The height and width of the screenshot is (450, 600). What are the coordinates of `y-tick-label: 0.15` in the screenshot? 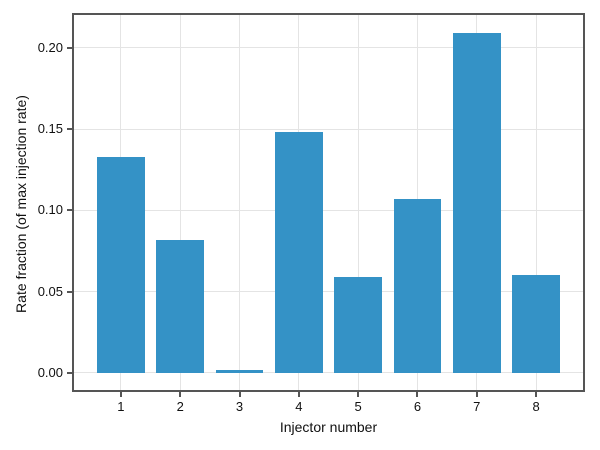 It's located at (50, 129).